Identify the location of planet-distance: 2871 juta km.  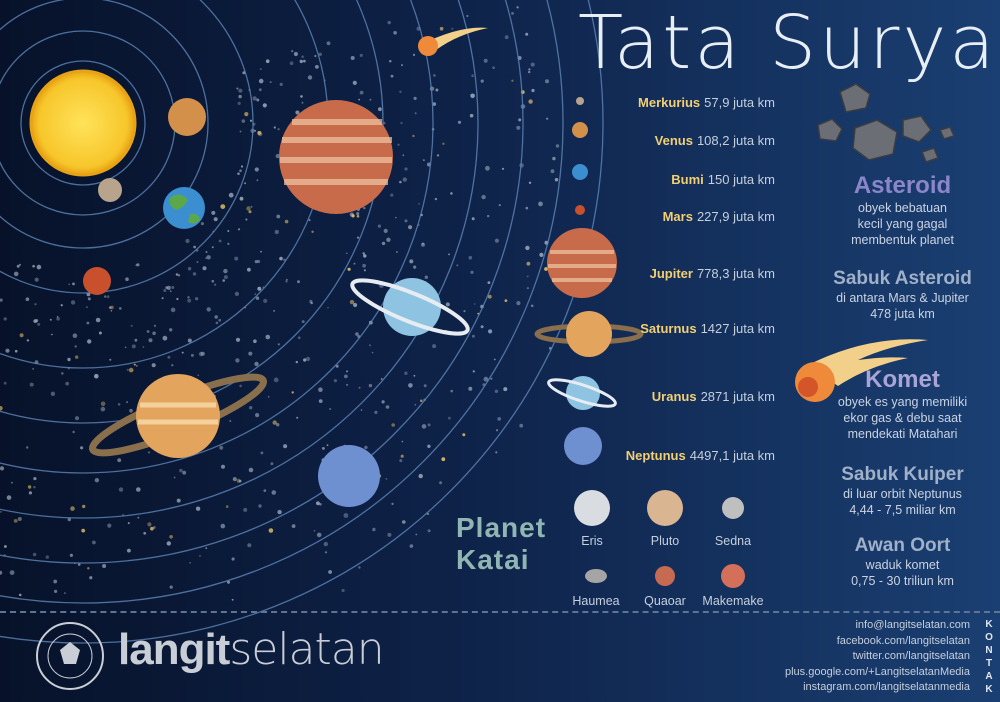
(737, 396).